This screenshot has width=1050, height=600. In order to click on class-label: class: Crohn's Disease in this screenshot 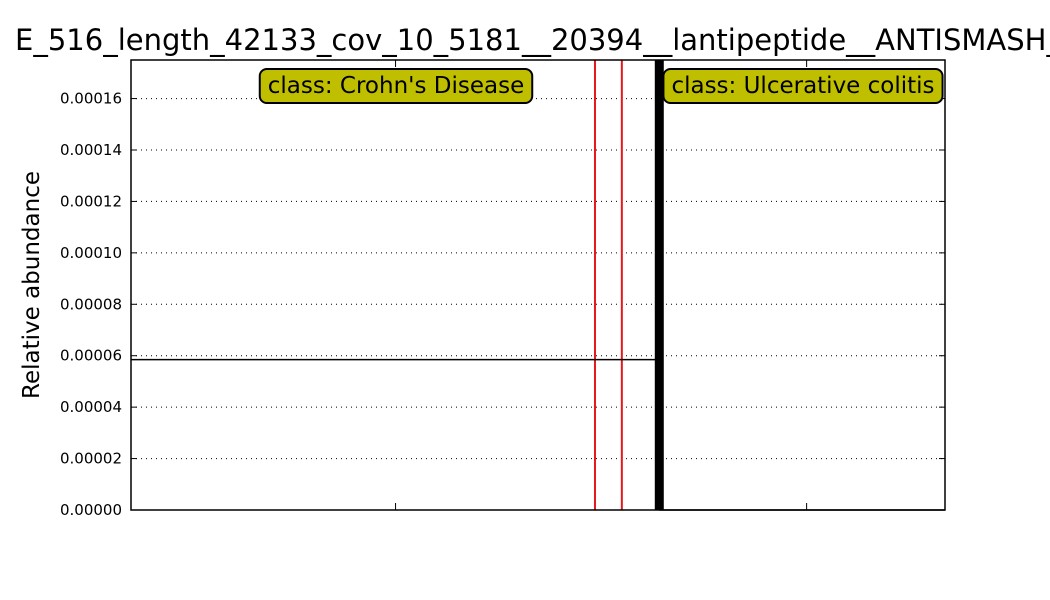, I will do `click(396, 86)`.